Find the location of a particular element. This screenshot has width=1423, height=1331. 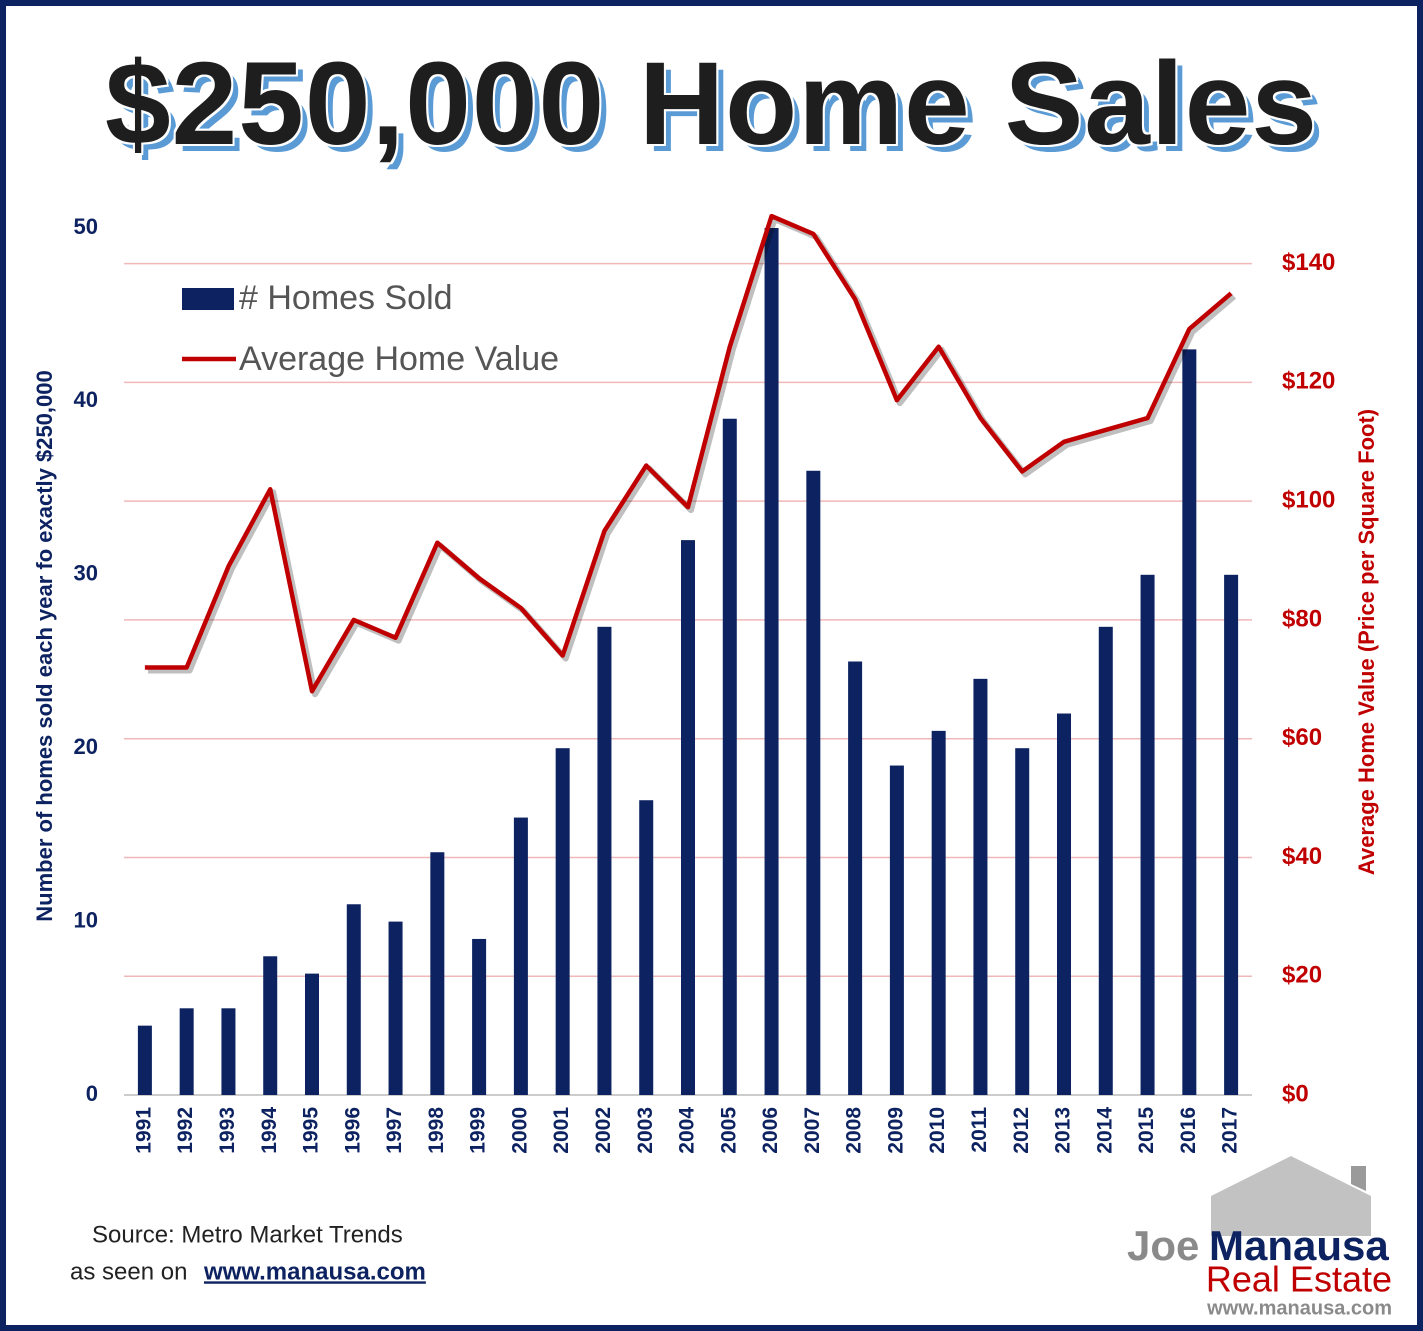

y2-tick-label: $20 is located at coordinates (1302, 975).